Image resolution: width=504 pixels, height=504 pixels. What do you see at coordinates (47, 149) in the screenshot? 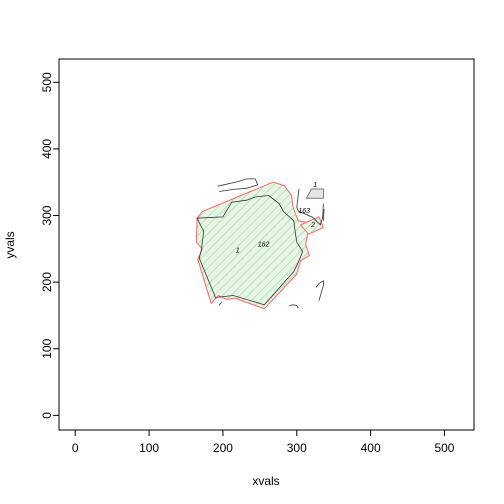
I see `y-tick-label: 400` at bounding box center [47, 149].